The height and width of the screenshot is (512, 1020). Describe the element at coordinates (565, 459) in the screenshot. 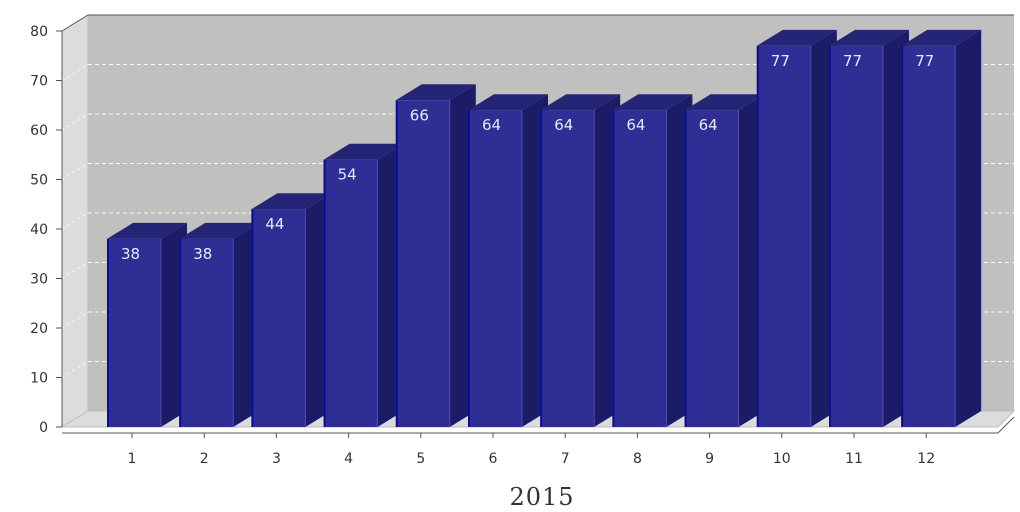

I see `x-tick-label: 7` at that location.